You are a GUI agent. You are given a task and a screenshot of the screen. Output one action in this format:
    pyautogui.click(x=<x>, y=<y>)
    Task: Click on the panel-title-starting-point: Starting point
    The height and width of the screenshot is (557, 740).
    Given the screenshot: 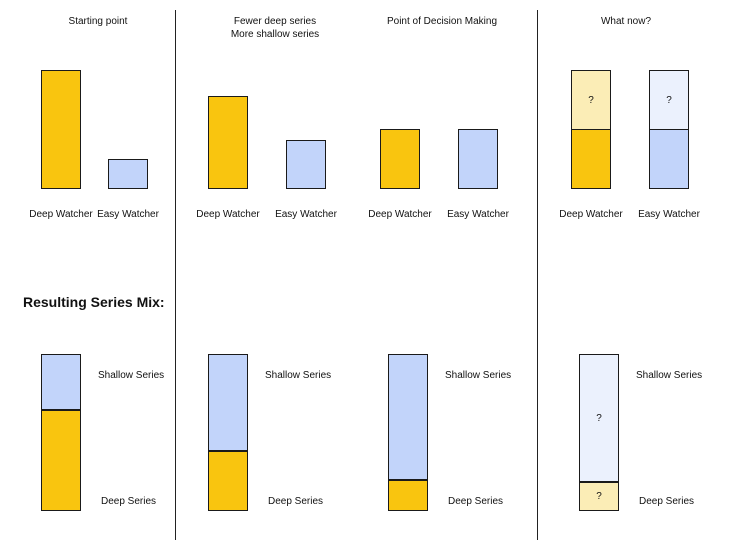 What is the action you would take?
    pyautogui.click(x=98, y=21)
    